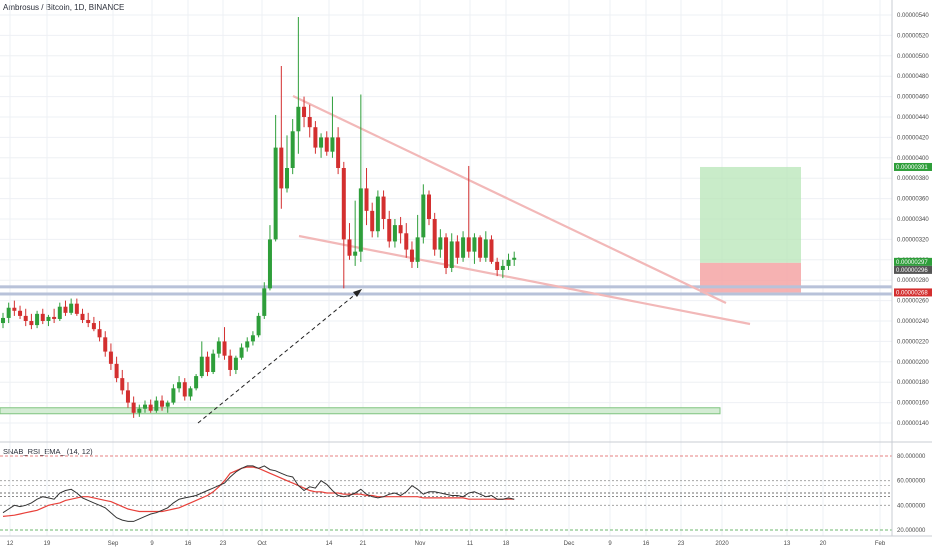  I want to click on rsi-tick-label: 60.000000, so click(911, 482).